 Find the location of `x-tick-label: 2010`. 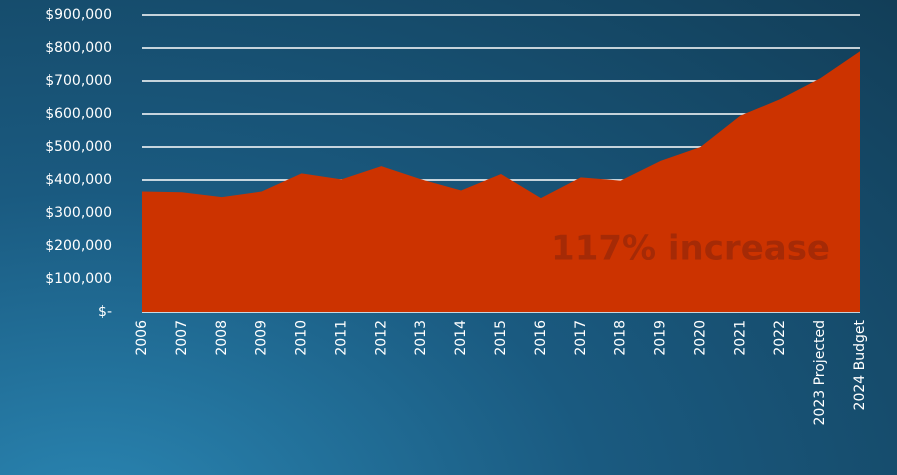

x-tick-label: 2010 is located at coordinates (302, 338).